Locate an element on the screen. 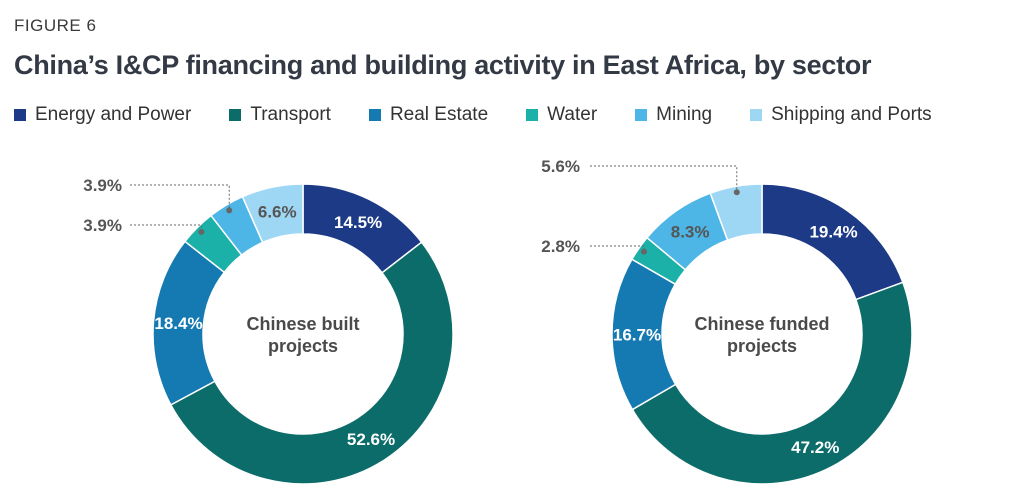  value-label-built-3: 3.9% is located at coordinates (102, 225).